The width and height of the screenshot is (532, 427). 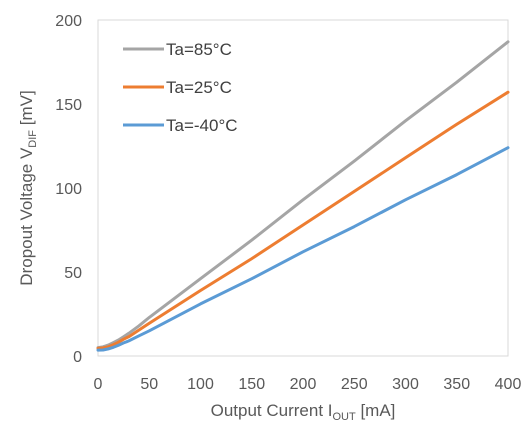 What do you see at coordinates (405, 384) in the screenshot?
I see `x-tick-label: 300` at bounding box center [405, 384].